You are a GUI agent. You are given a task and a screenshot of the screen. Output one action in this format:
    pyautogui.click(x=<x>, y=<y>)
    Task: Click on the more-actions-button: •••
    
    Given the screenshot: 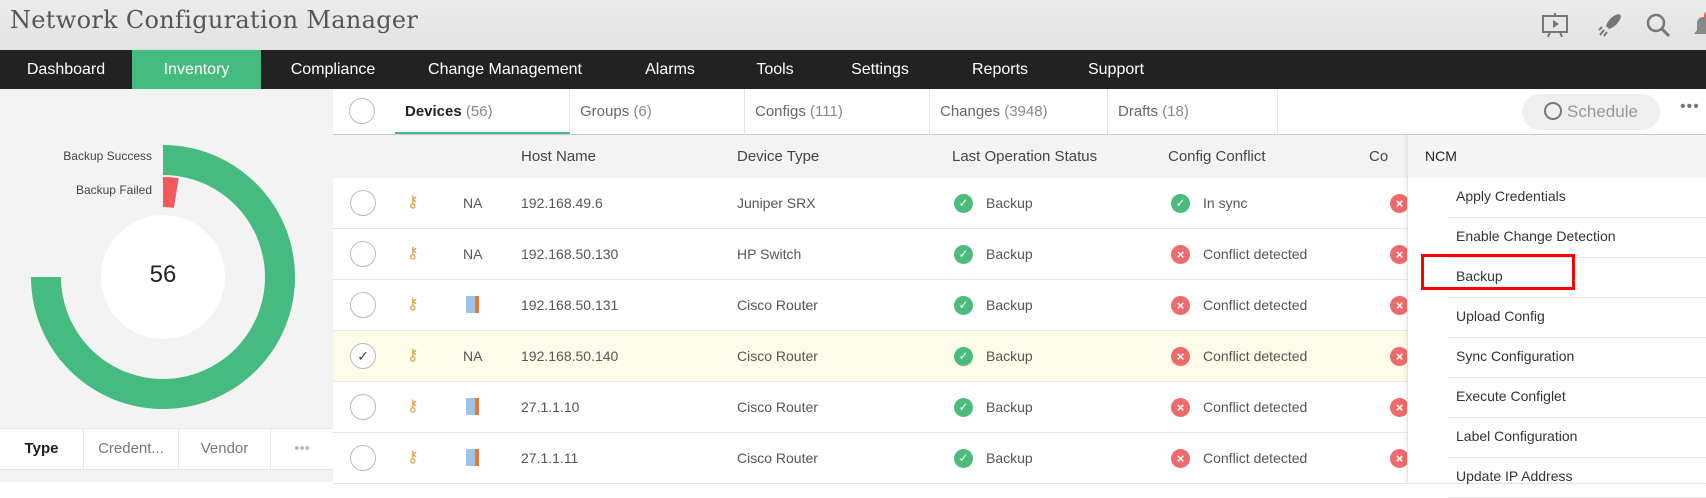 What is the action you would take?
    pyautogui.click(x=1690, y=106)
    